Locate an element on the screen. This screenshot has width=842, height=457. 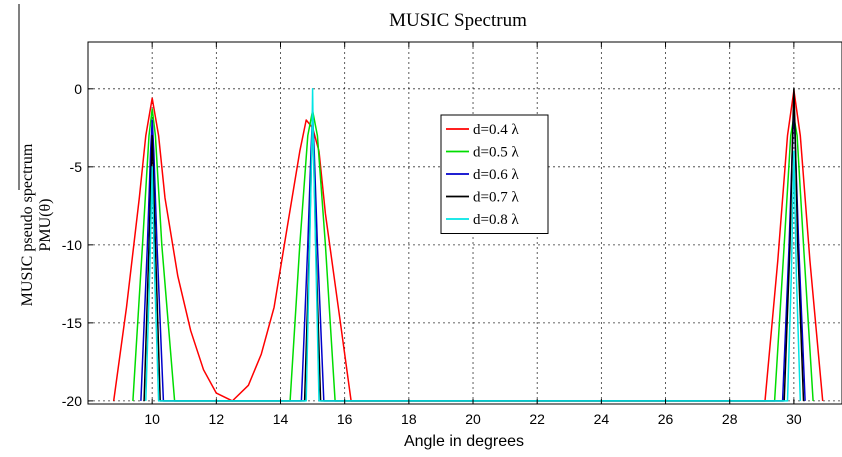
legend: d=0.4 λ d=0.5 λ d=0.6 λ d=0.7 λ d=0.8 λ is located at coordinates (494, 174).